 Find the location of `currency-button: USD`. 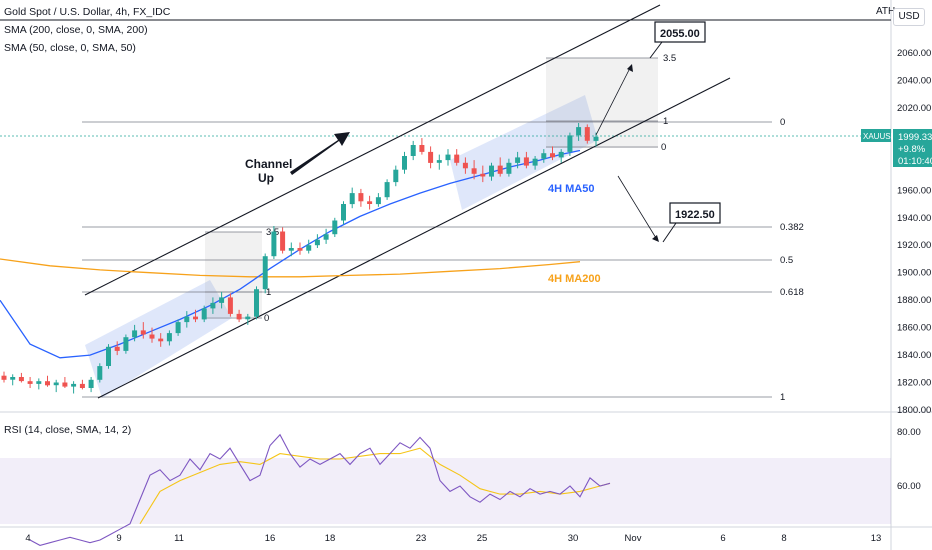

currency-button: USD is located at coordinates (909, 17).